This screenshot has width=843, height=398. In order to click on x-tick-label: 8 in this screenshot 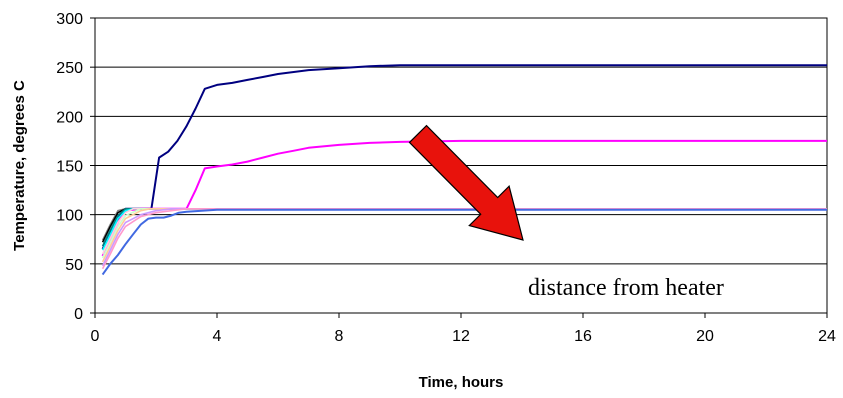, I will do `click(339, 336)`.